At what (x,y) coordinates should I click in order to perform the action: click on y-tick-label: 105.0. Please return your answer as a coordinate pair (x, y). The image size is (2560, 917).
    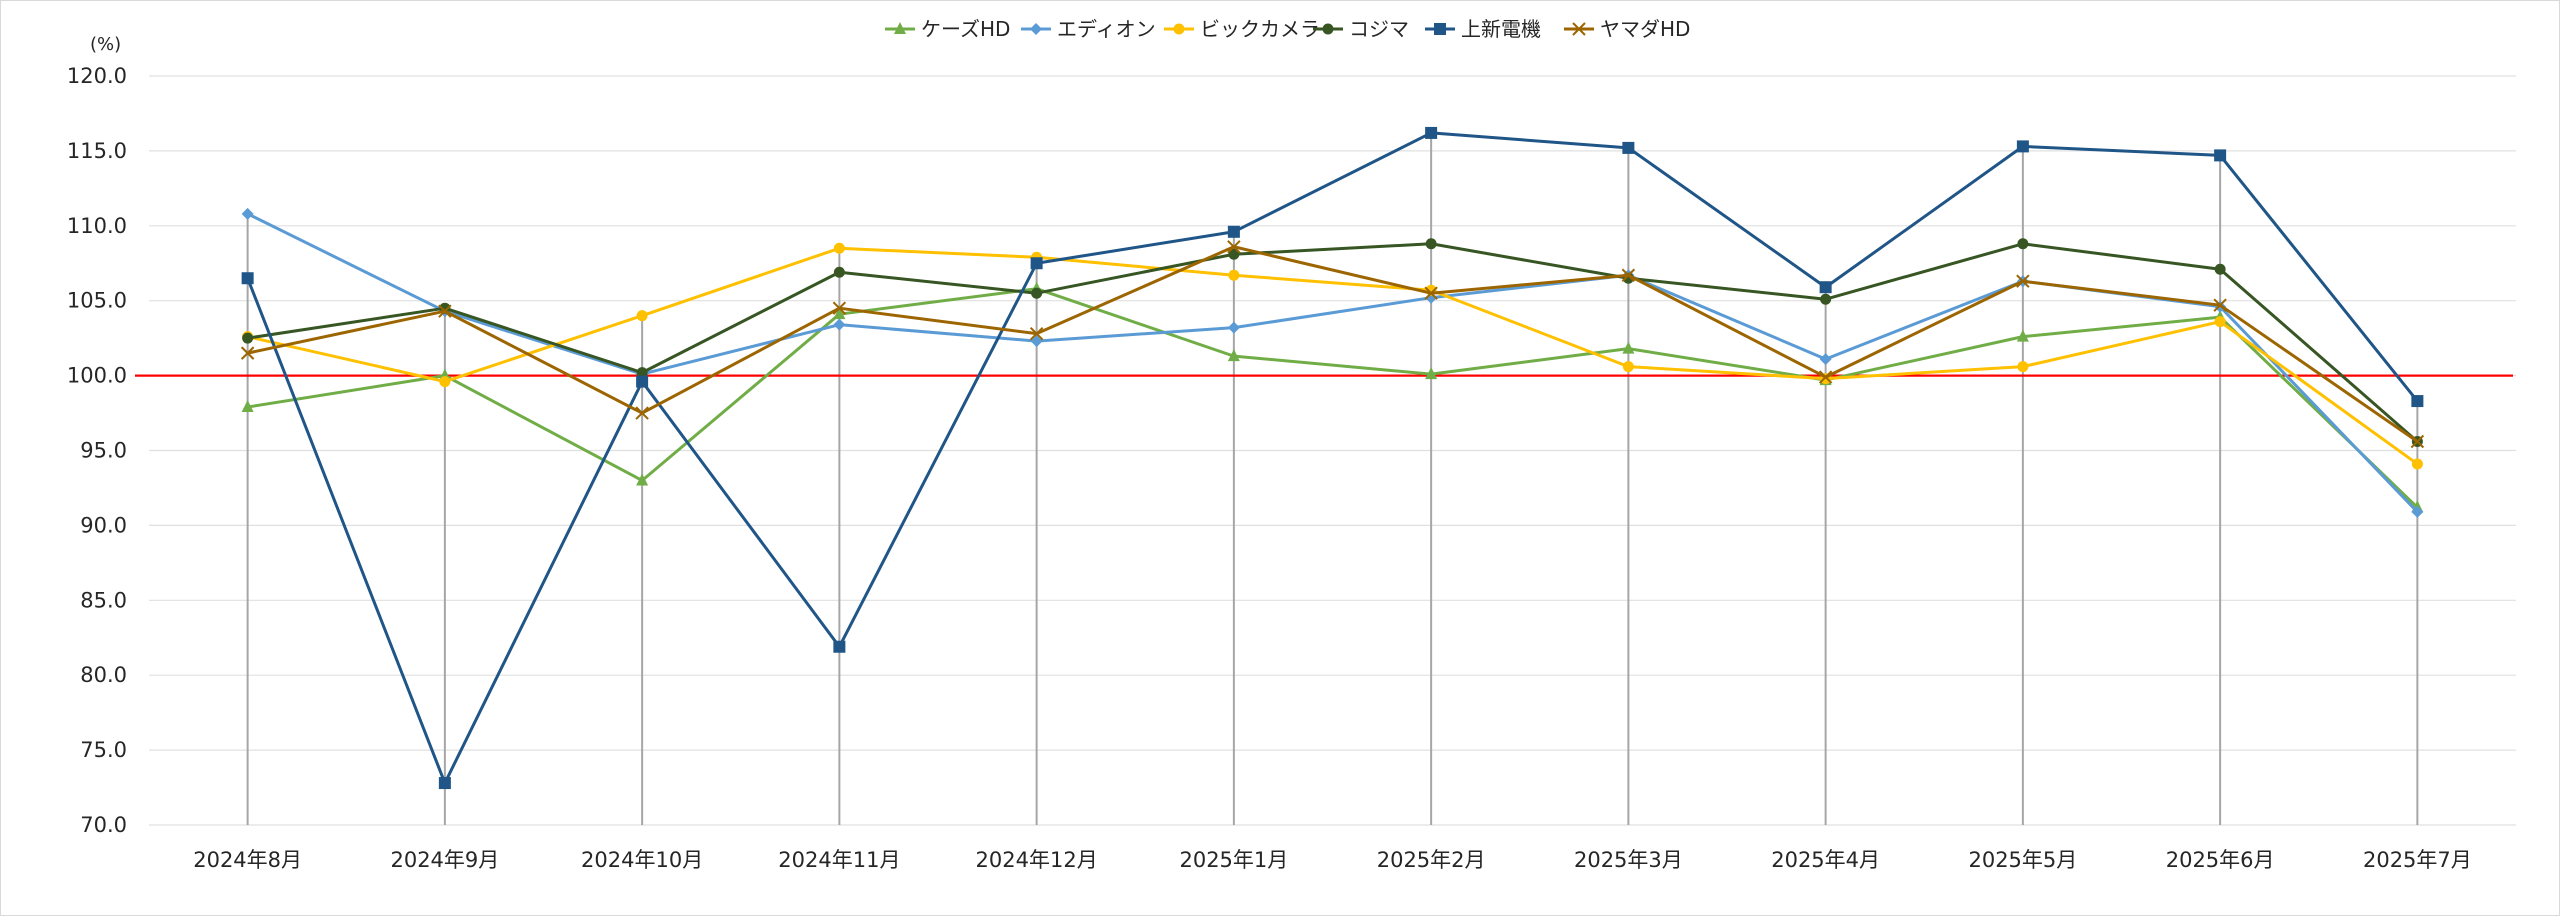
    Looking at the image, I should click on (97, 301).